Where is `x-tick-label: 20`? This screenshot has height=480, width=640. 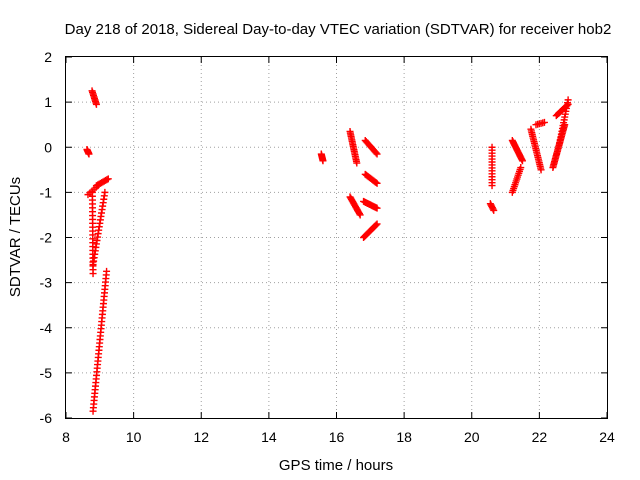
x-tick-label: 20 is located at coordinates (472, 437).